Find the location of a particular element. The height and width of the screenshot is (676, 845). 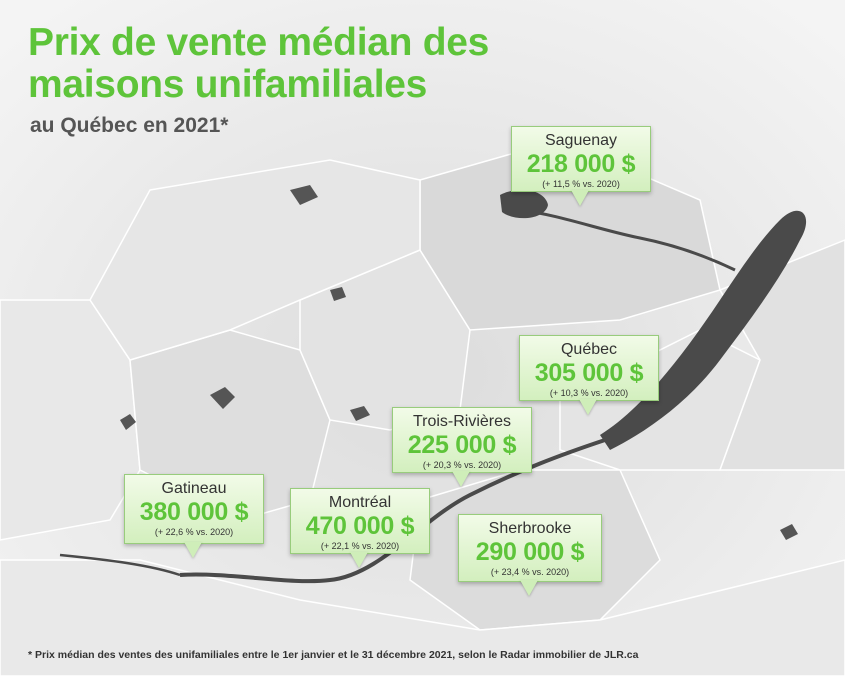

ottawa-river is located at coordinates (120, 565).